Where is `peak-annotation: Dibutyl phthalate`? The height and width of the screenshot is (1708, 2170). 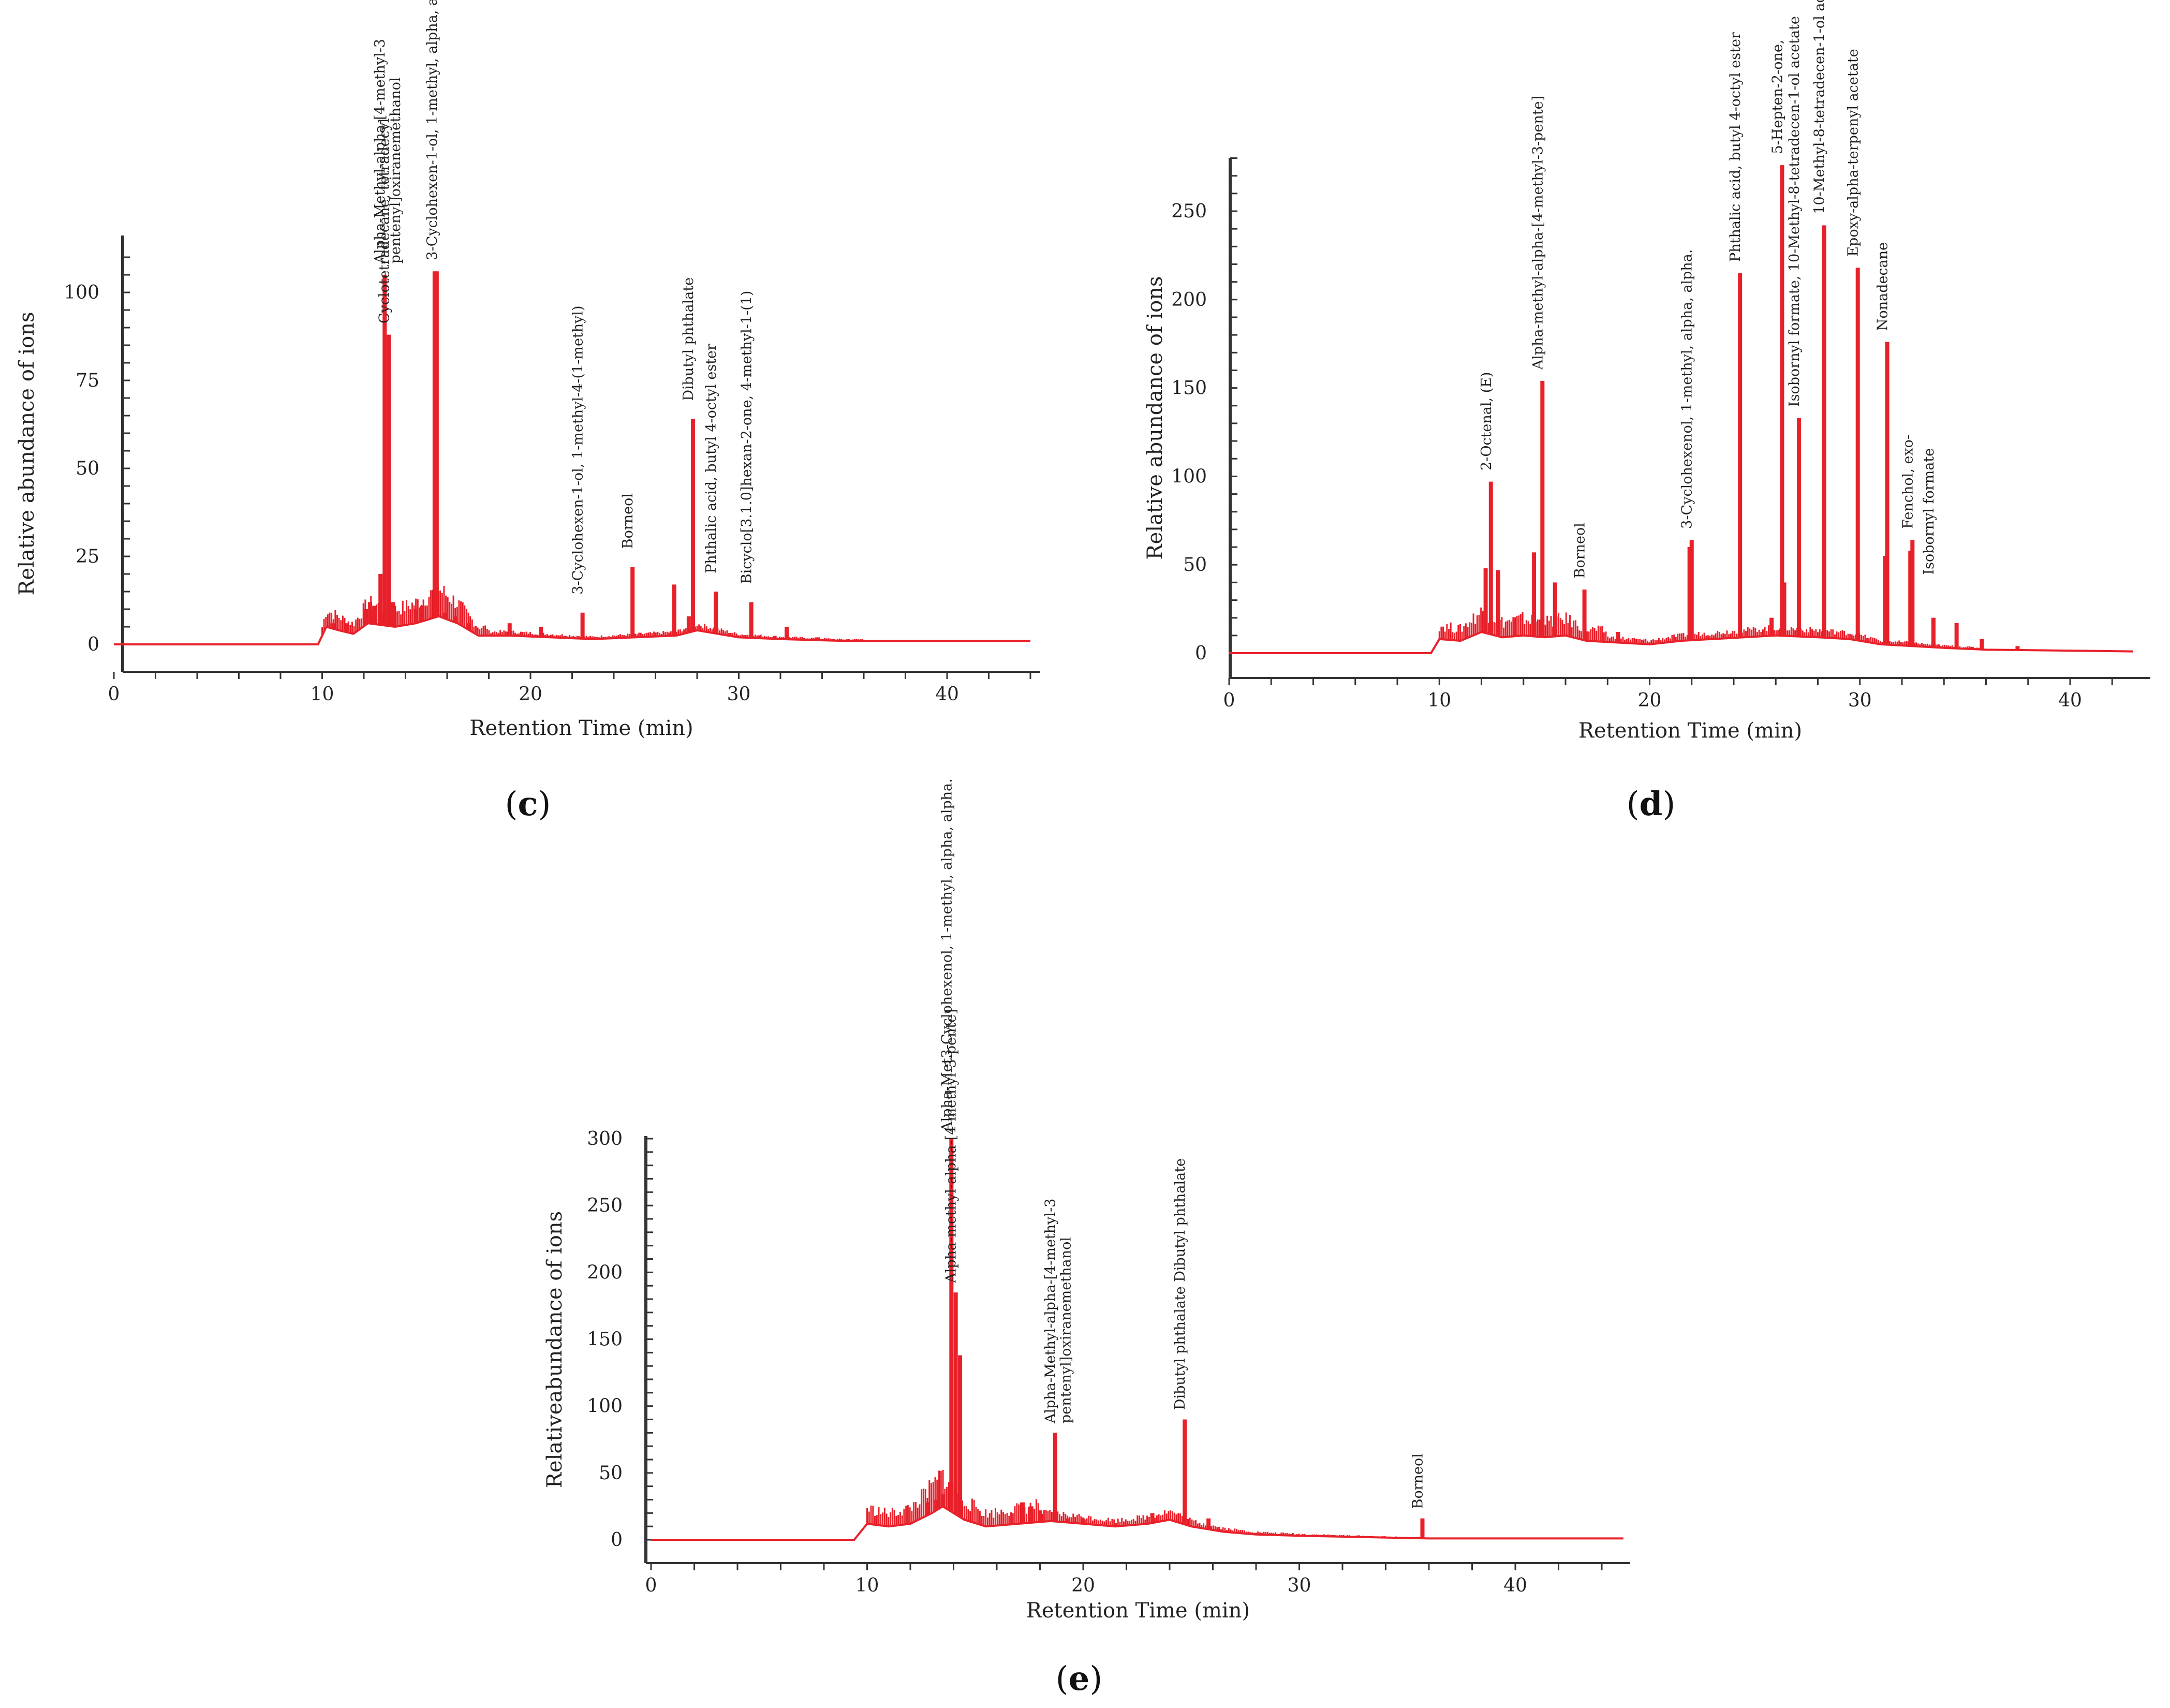 peak-annotation: Dibutyl phthalate is located at coordinates (689, 339).